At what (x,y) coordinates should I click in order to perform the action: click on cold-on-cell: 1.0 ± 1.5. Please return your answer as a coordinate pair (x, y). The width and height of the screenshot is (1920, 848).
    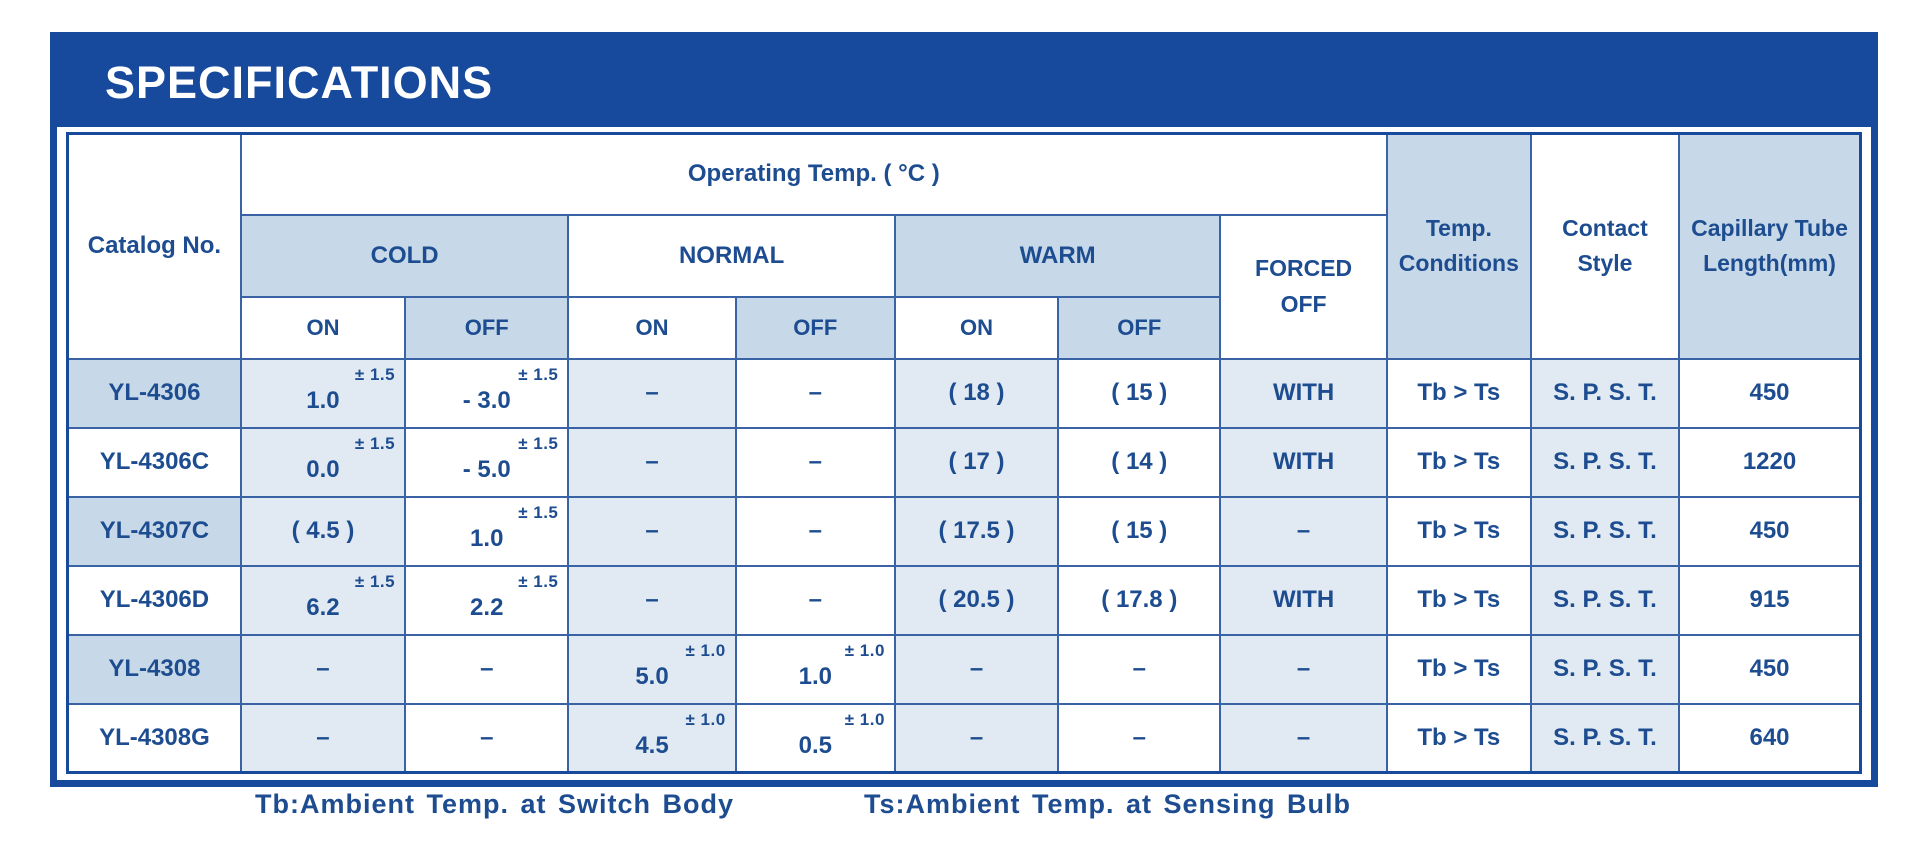
    Looking at the image, I should click on (323, 393).